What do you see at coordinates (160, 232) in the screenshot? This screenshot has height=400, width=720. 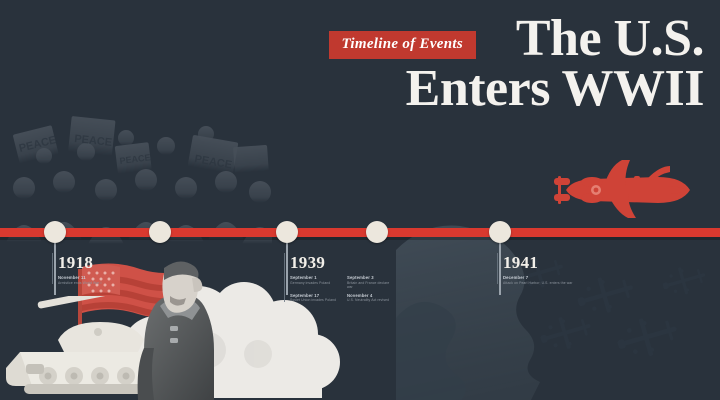 I see `timeline-dot-1933` at bounding box center [160, 232].